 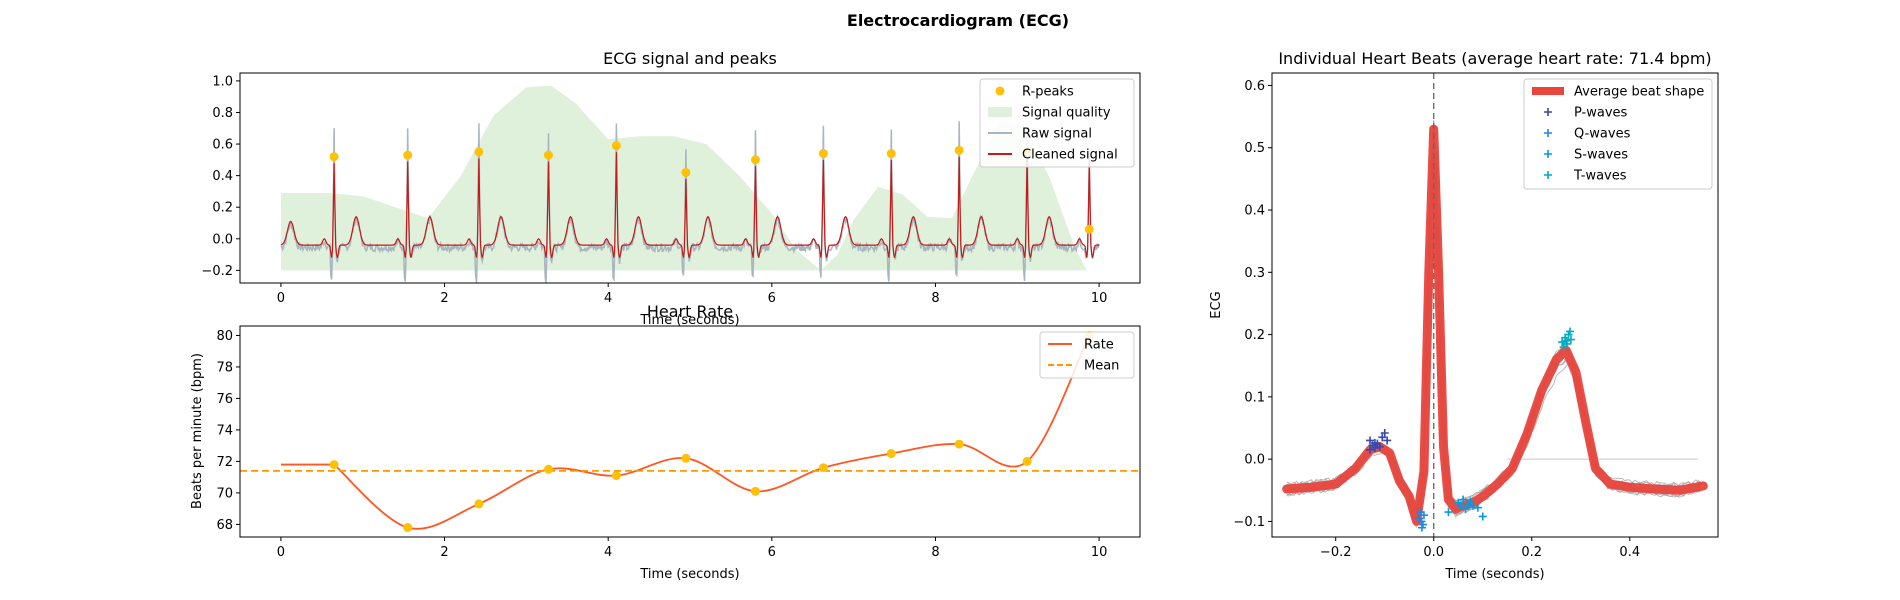 I want to click on ecg-legend-box, so click(x=1057, y=123).